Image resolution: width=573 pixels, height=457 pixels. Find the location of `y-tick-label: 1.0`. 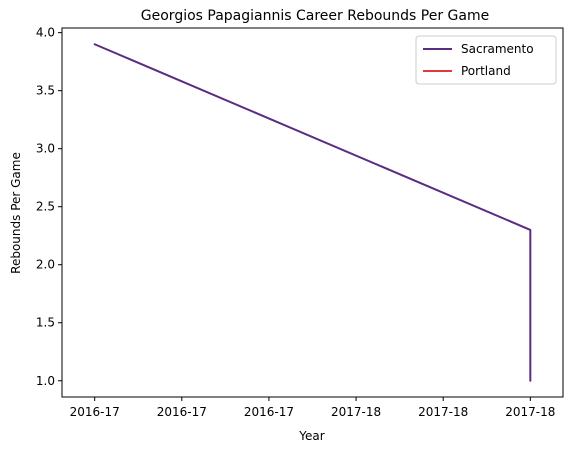

y-tick-label: 1.0 is located at coordinates (45, 381).